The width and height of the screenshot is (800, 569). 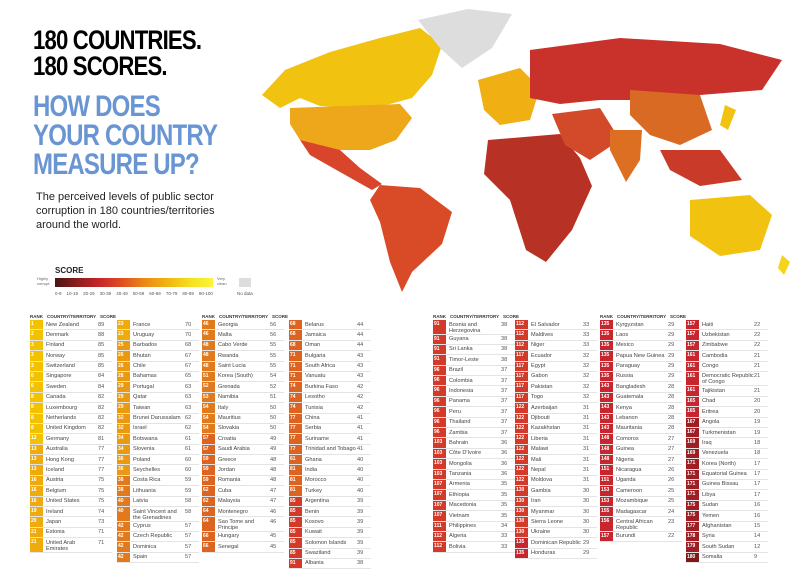 I want to click on country-name: Bulgaria, so click(x=315, y=355).